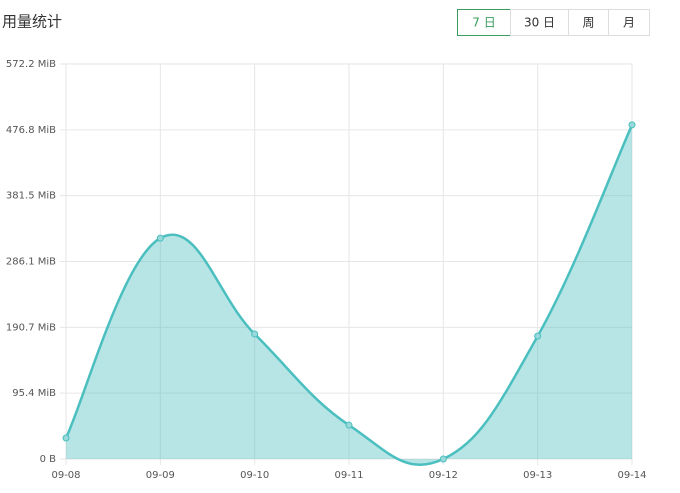 The image size is (680, 493). What do you see at coordinates (31, 262) in the screenshot?
I see `y-tick-label: 286.1 MiB` at bounding box center [31, 262].